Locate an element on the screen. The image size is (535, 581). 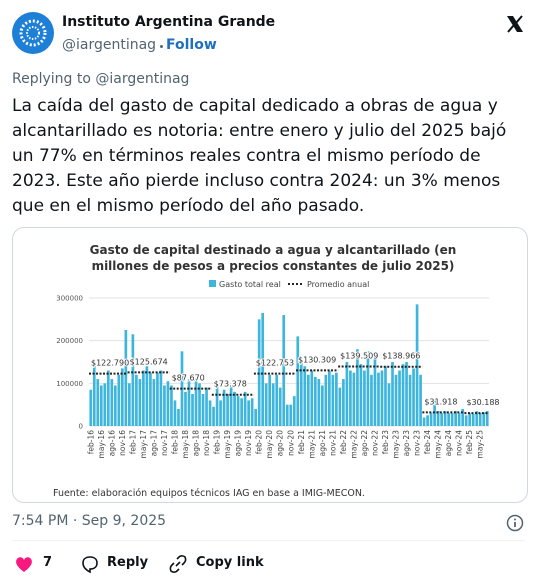
average-label: $138.966 is located at coordinates (401, 356).